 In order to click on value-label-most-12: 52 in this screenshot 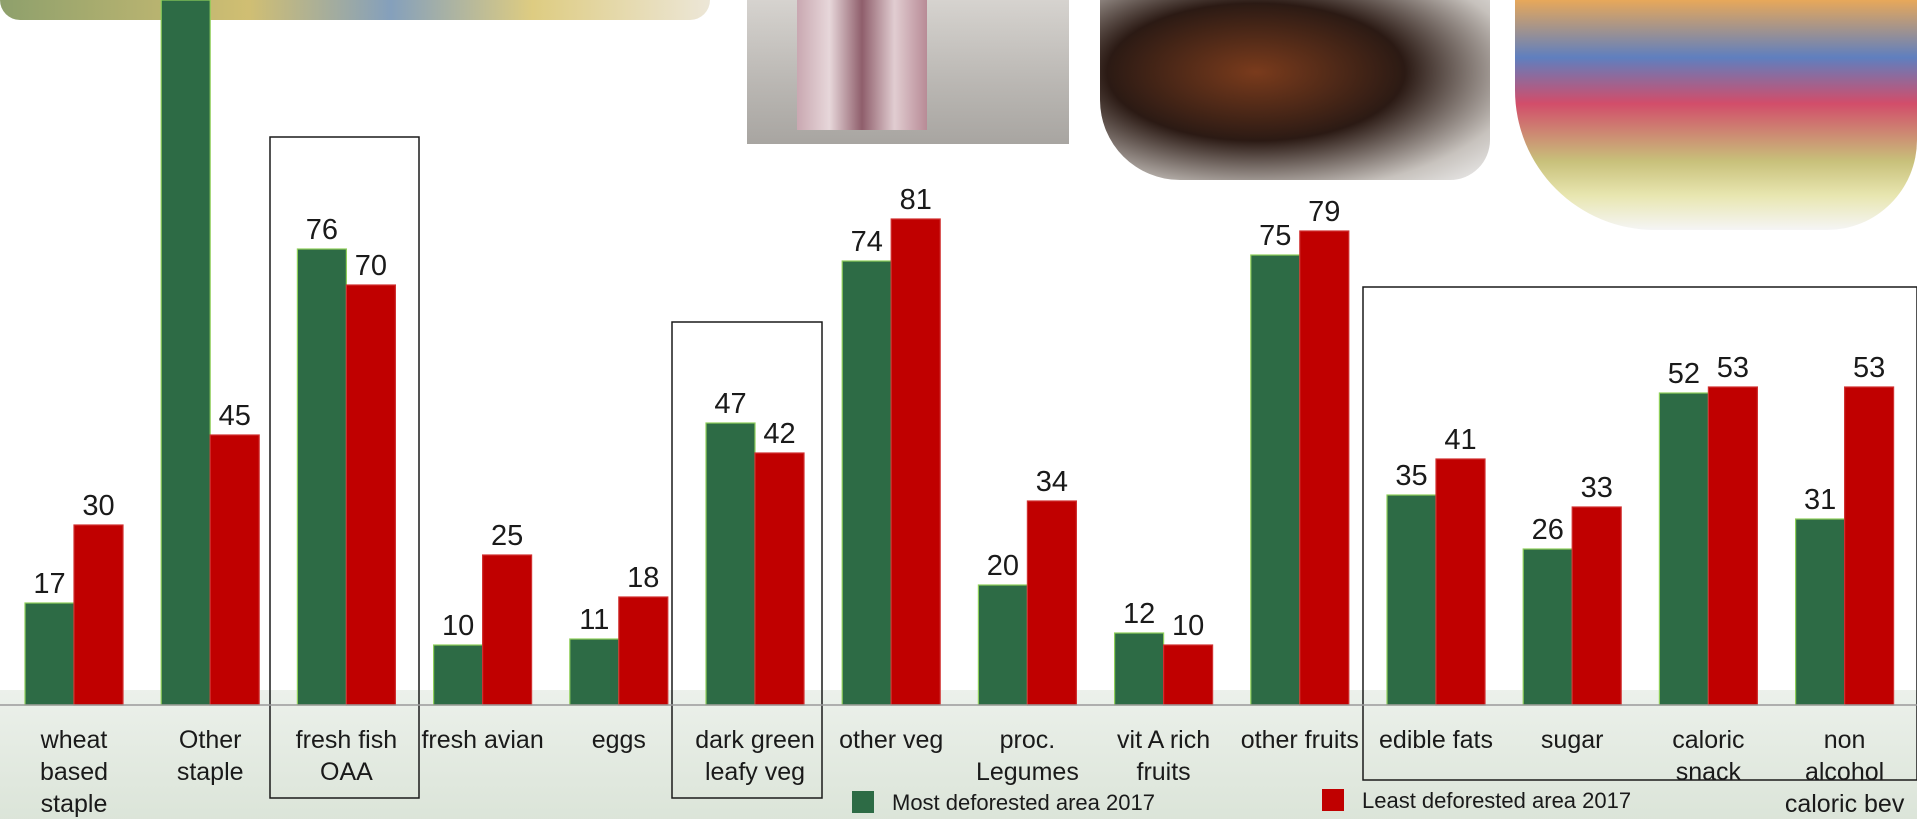, I will do `click(1684, 374)`.